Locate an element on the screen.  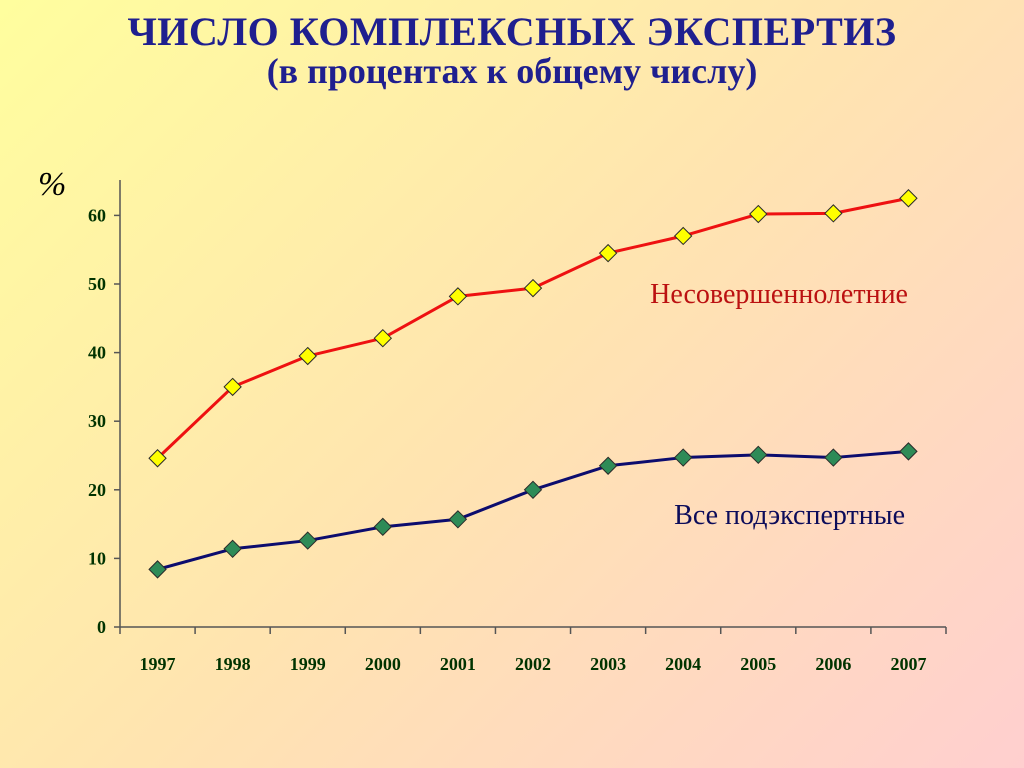
series-label: Несовершеннолетние is located at coordinates (779, 294).